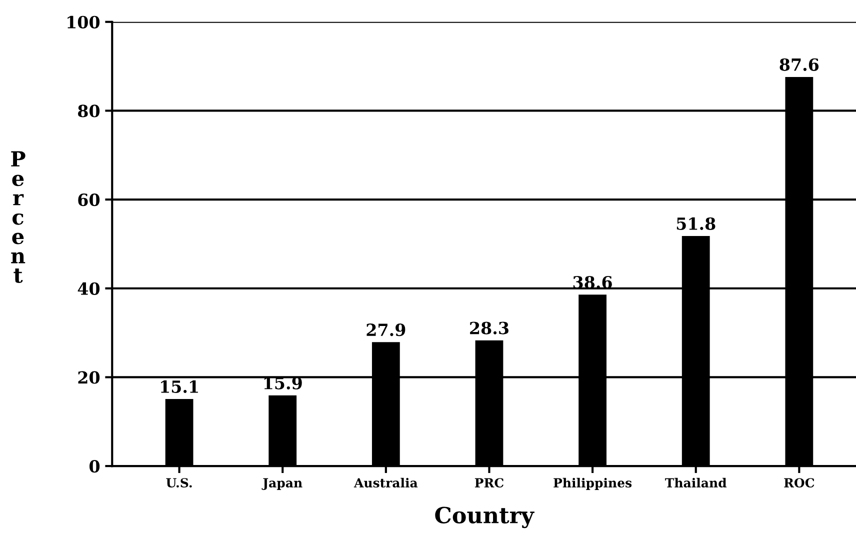  What do you see at coordinates (89, 377) in the screenshot?
I see `y-tick-label: 20` at bounding box center [89, 377].